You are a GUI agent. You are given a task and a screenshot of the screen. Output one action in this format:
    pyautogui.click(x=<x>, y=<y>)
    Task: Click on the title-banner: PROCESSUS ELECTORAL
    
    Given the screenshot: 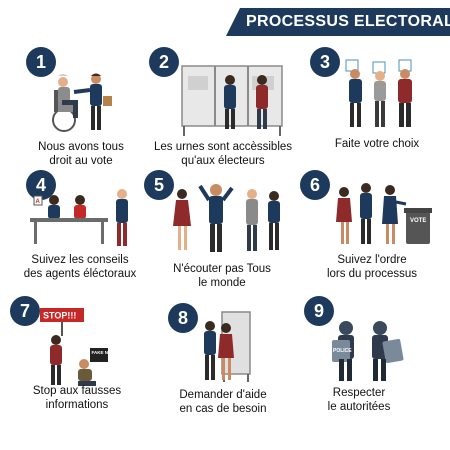 What is the action you would take?
    pyautogui.click(x=338, y=22)
    